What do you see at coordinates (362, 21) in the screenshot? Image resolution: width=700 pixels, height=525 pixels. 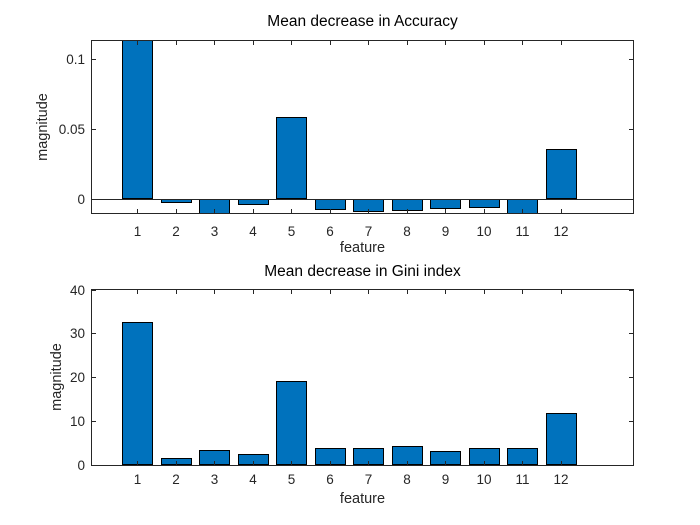 I see `chart-title-accuracy: Mean decrease in Accuracy` at bounding box center [362, 21].